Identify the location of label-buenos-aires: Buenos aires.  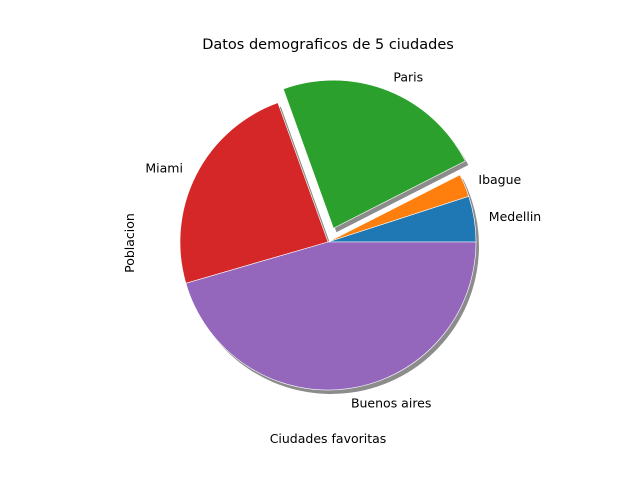
(391, 403).